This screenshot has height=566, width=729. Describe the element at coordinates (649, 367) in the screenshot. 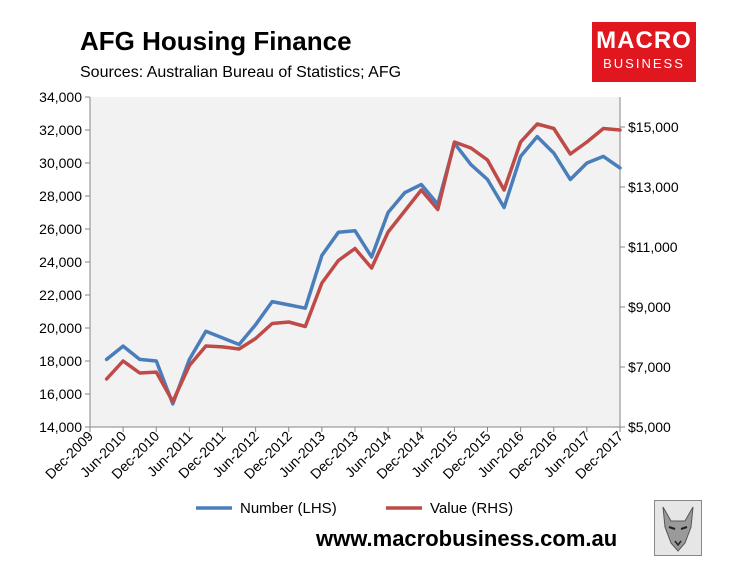

I see `right-tick-label: $7,000` at that location.